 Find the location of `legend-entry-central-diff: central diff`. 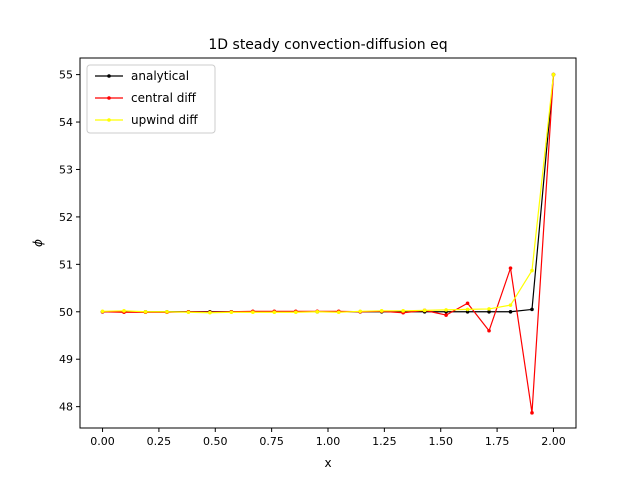

legend-entry-central-diff: central diff is located at coordinates (146, 98).